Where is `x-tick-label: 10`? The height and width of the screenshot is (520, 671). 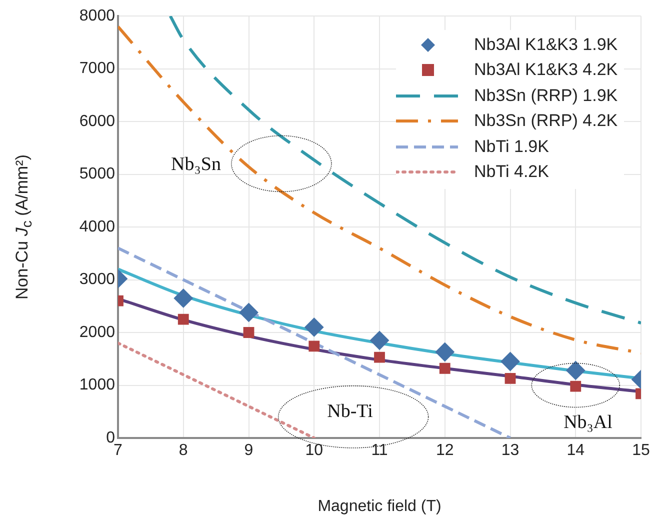
x-tick-label: 10 is located at coordinates (314, 451).